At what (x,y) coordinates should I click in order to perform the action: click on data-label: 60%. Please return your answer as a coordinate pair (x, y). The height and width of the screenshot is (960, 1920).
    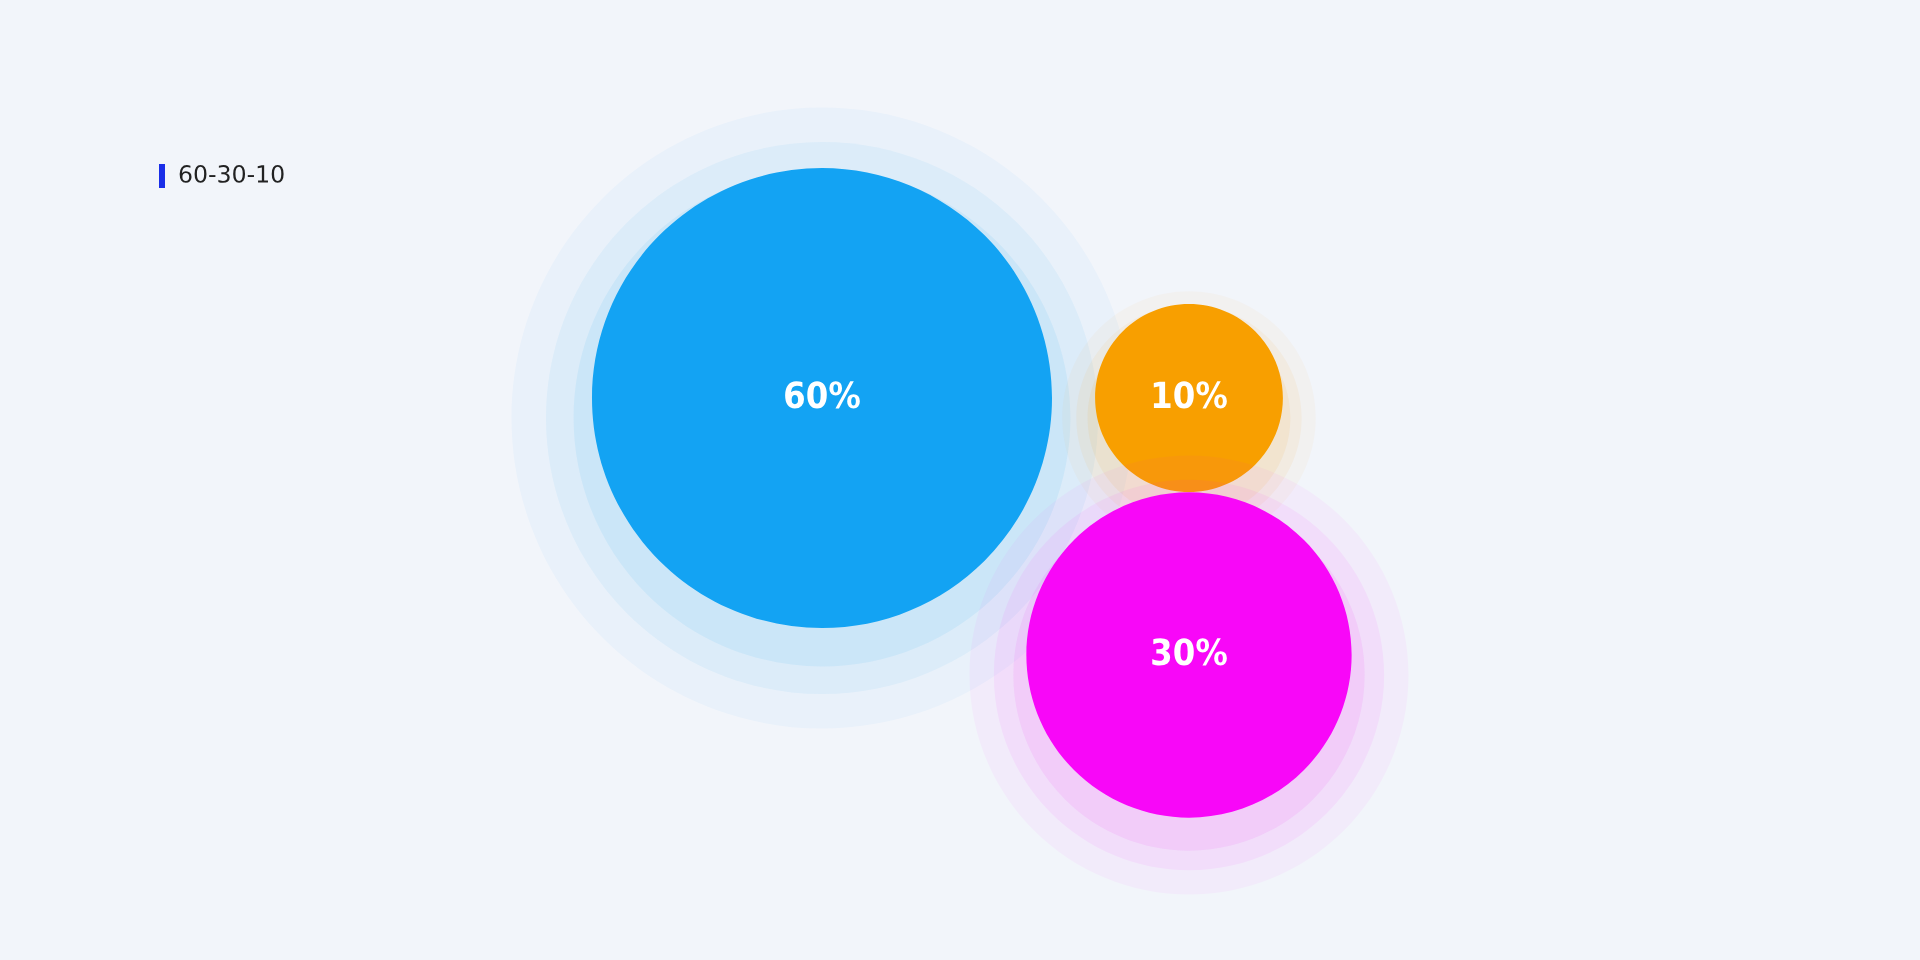
    Looking at the image, I should click on (822, 395).